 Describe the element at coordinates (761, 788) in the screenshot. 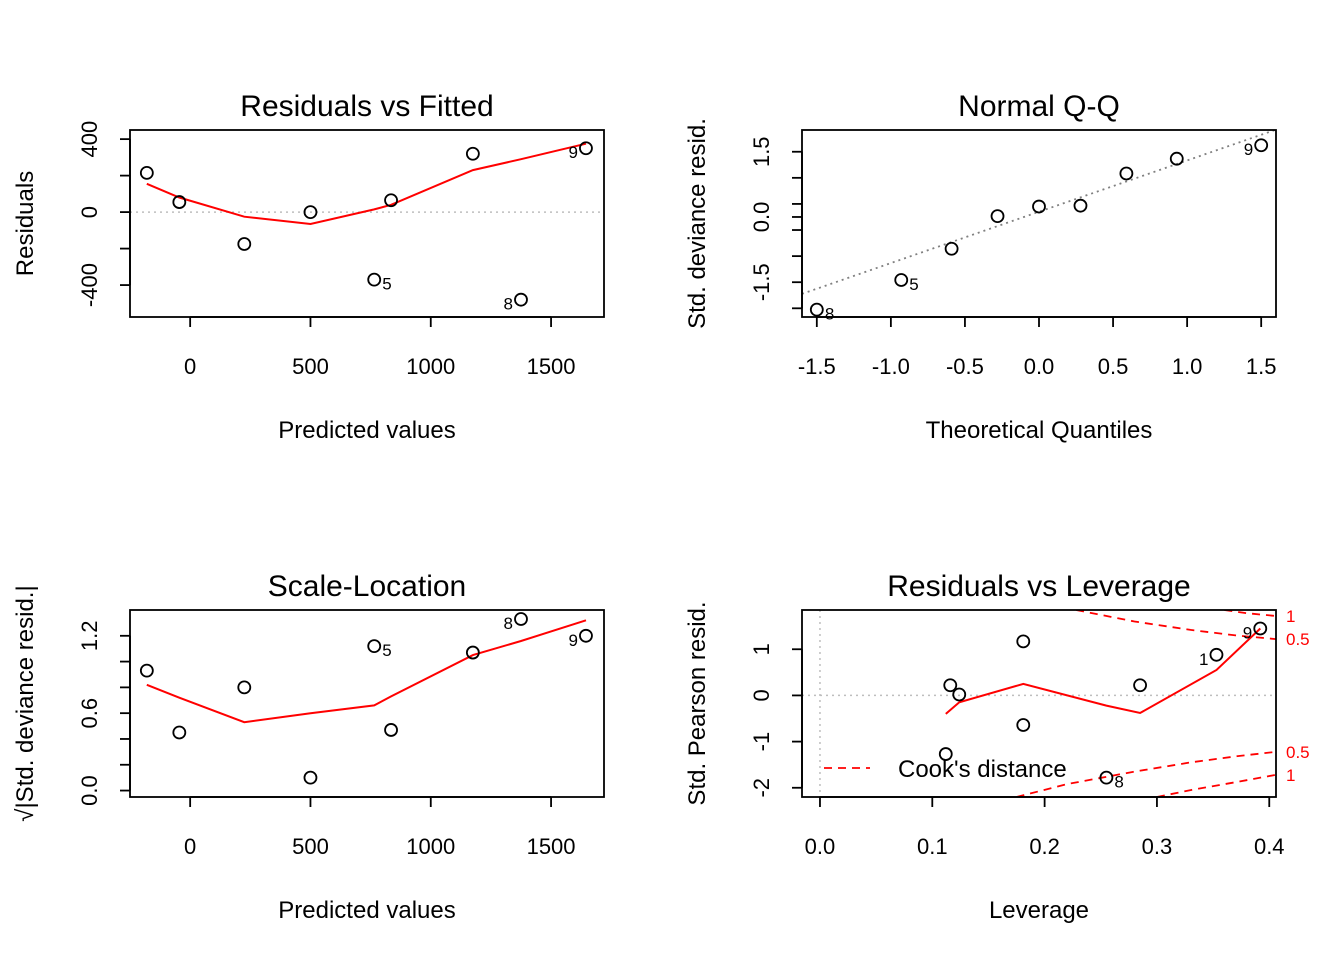

I see `y-tick-label: -2` at that location.